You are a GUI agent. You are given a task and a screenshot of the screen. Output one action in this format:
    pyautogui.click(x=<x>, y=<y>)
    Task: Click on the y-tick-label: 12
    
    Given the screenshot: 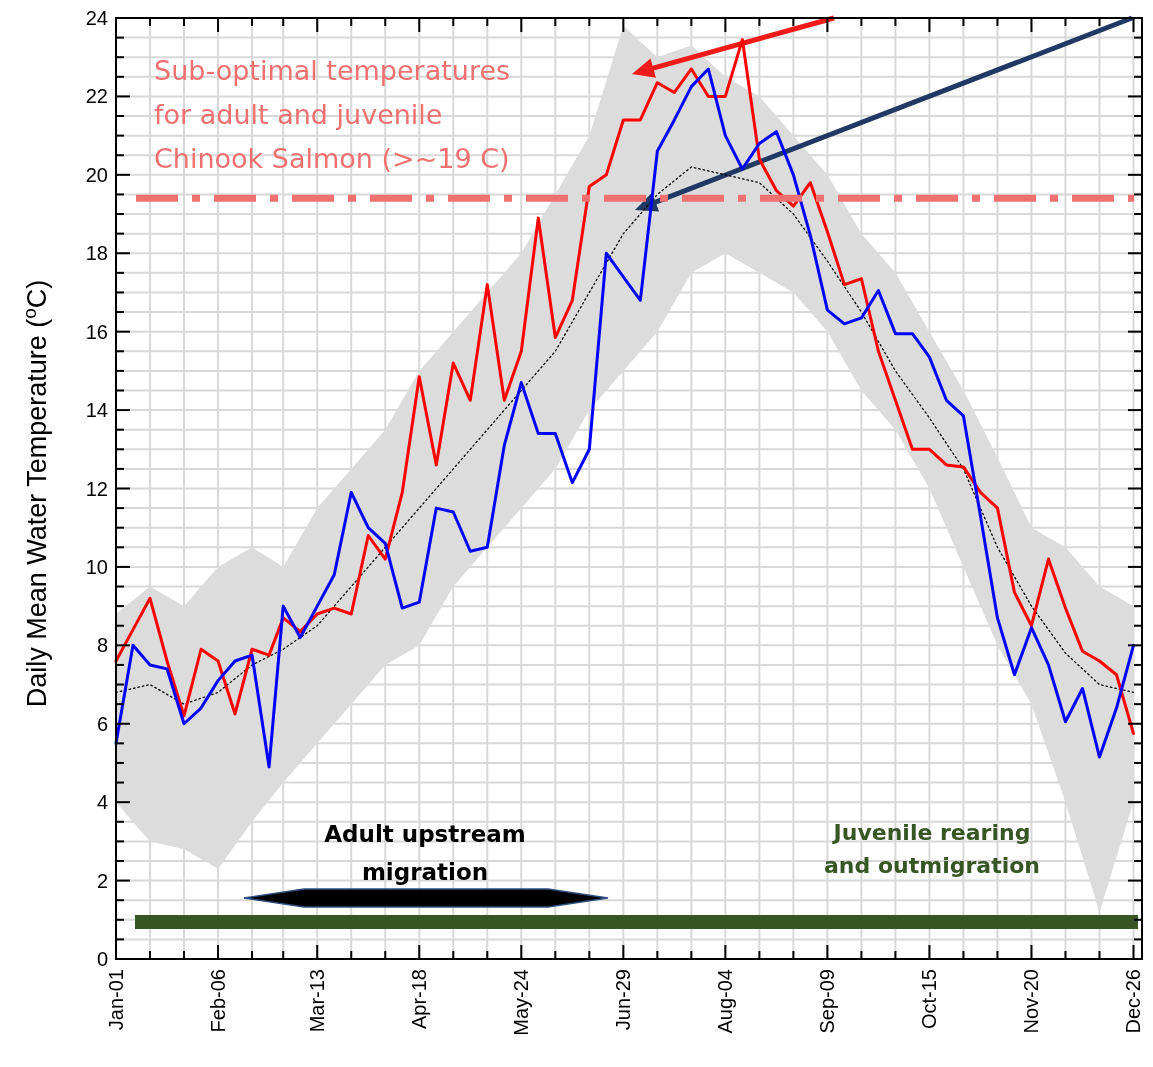 What is the action you would take?
    pyautogui.click(x=96, y=488)
    